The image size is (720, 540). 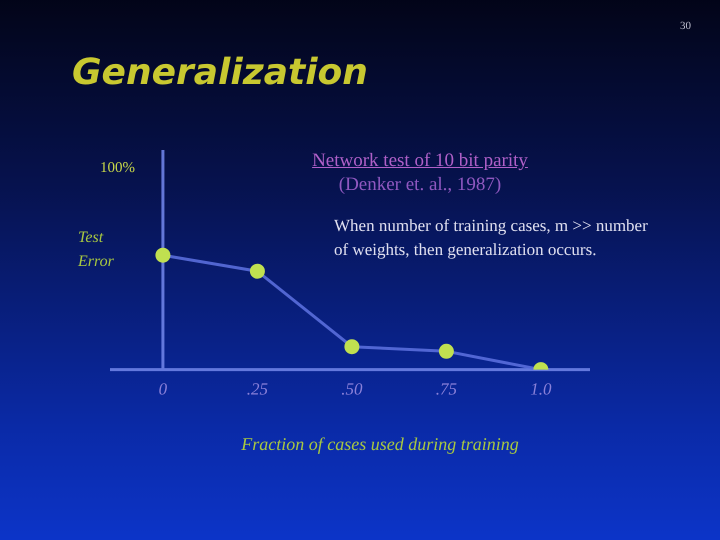 What do you see at coordinates (685, 26) in the screenshot?
I see `text: 30` at bounding box center [685, 26].